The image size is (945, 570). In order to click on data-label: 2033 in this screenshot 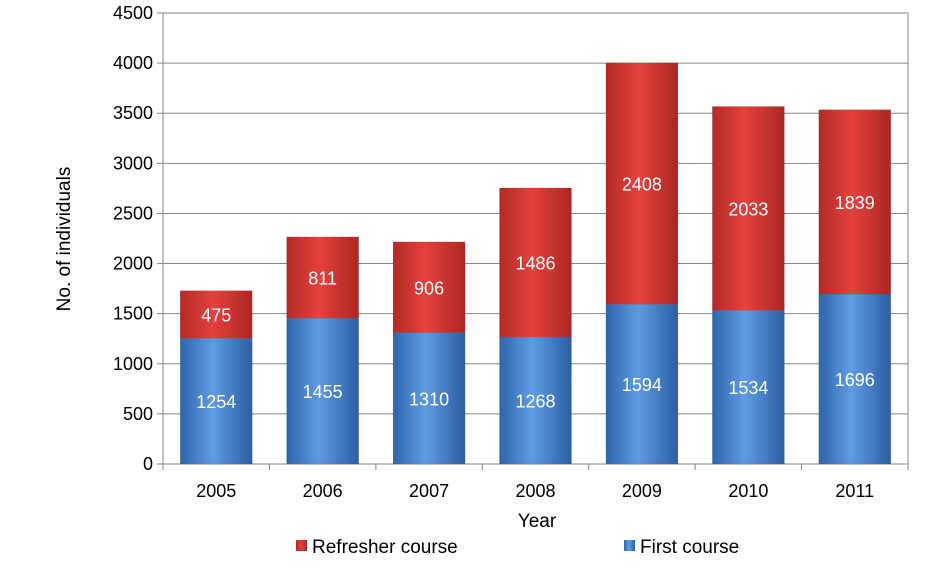, I will do `click(748, 209)`.